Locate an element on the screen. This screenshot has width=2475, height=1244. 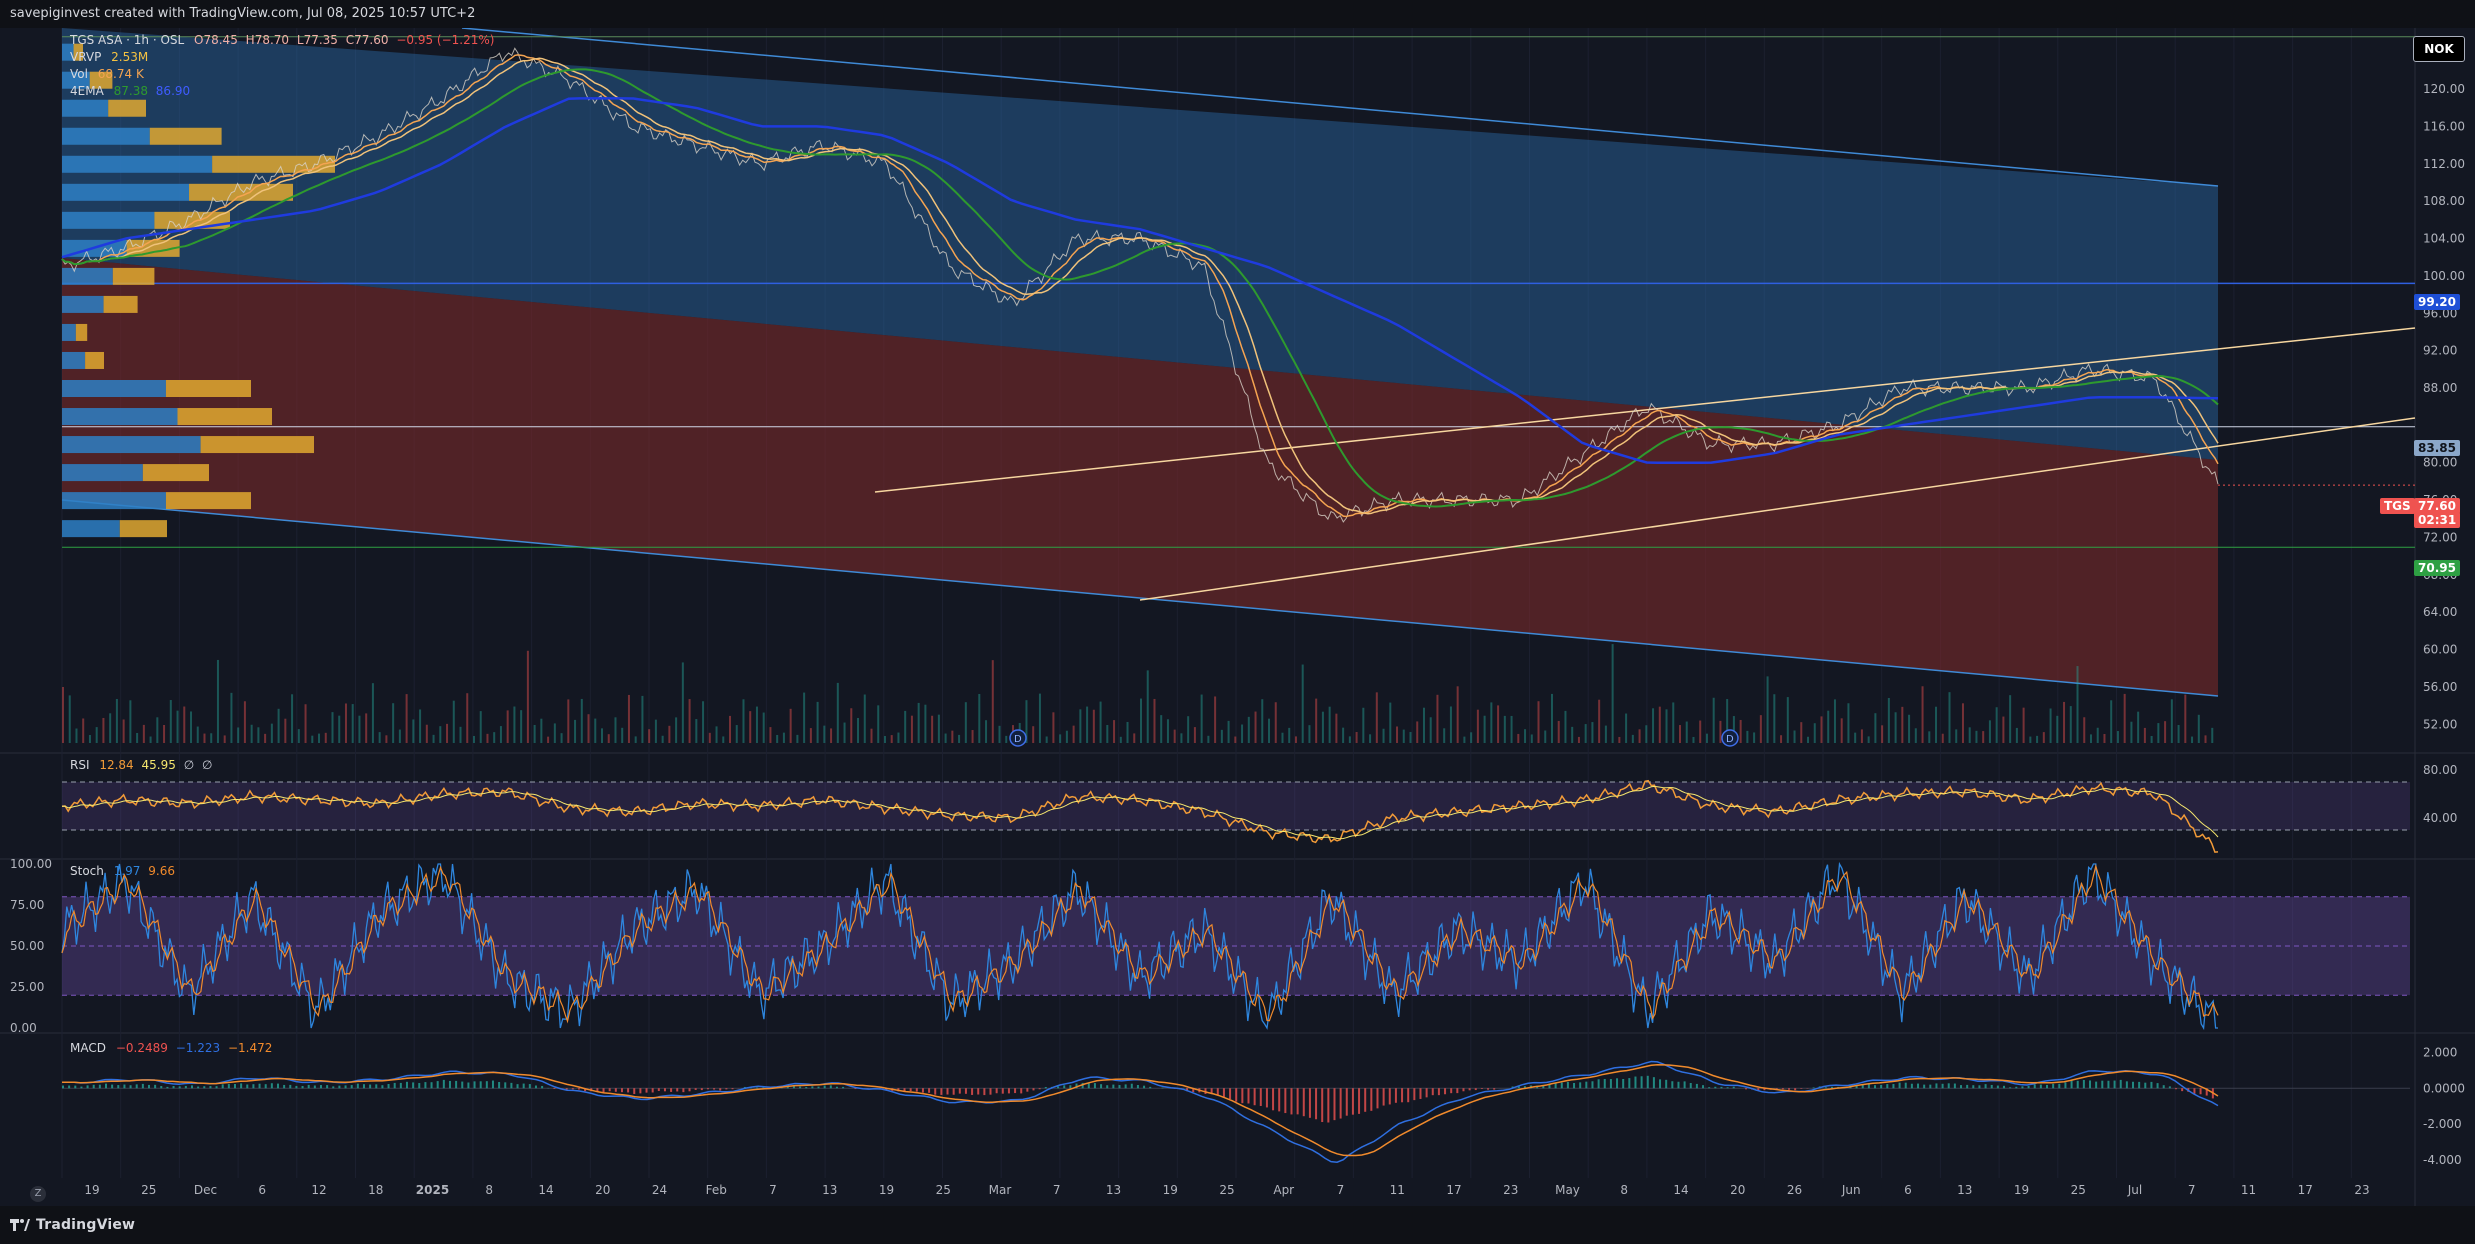
rsi-line is located at coordinates (1140, 816).